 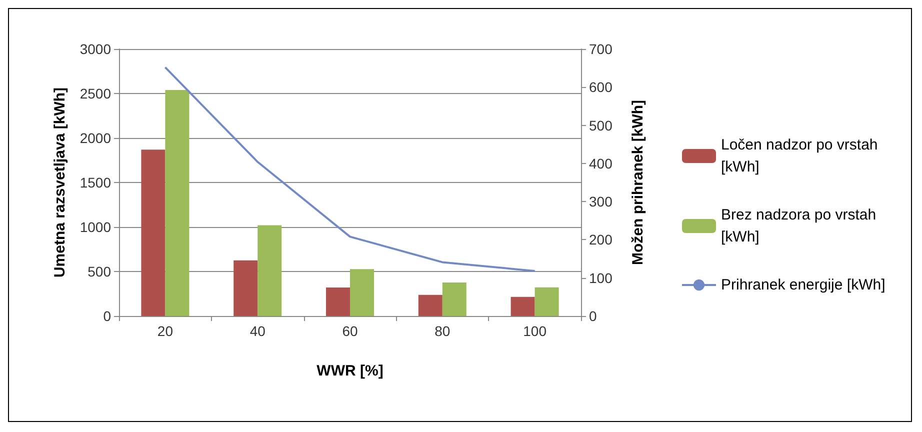 I want to click on y2-tick-label: 700, so click(x=601, y=49).